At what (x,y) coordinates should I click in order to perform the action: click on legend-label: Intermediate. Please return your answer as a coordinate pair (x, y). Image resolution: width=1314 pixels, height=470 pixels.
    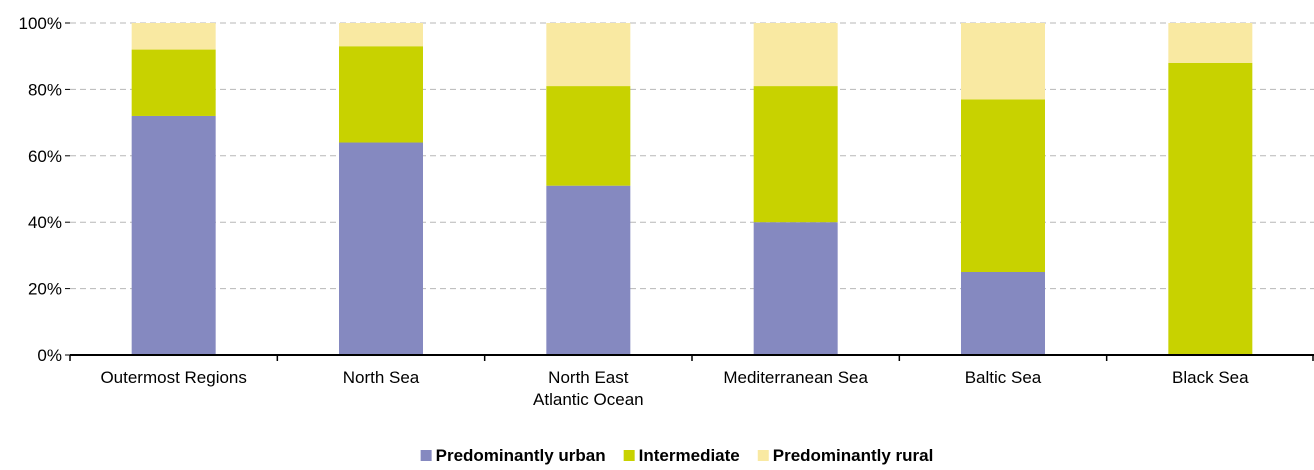
    Looking at the image, I should click on (689, 455).